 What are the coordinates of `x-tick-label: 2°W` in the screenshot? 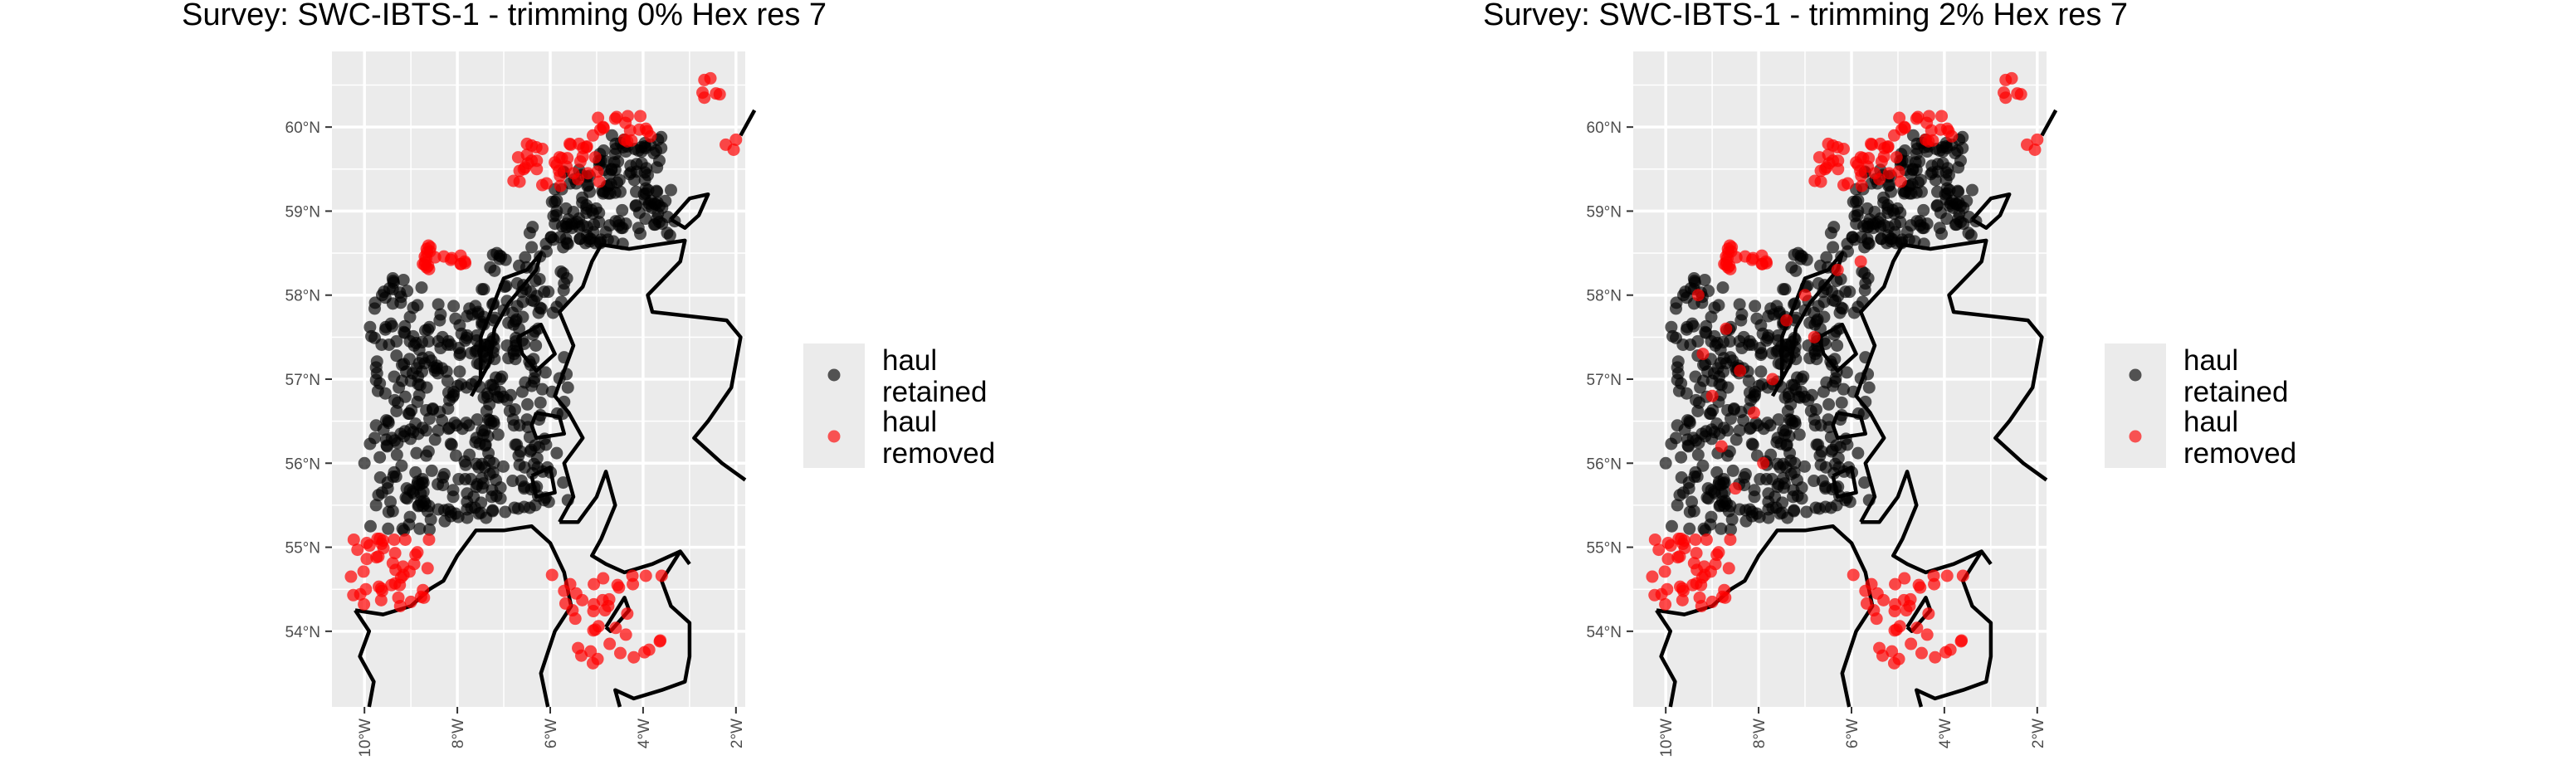 It's located at (738, 734).